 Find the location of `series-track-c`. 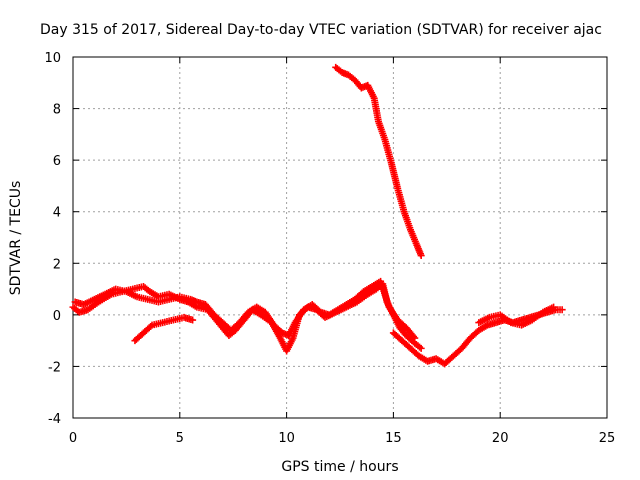

series-track-c is located at coordinates (164, 329).